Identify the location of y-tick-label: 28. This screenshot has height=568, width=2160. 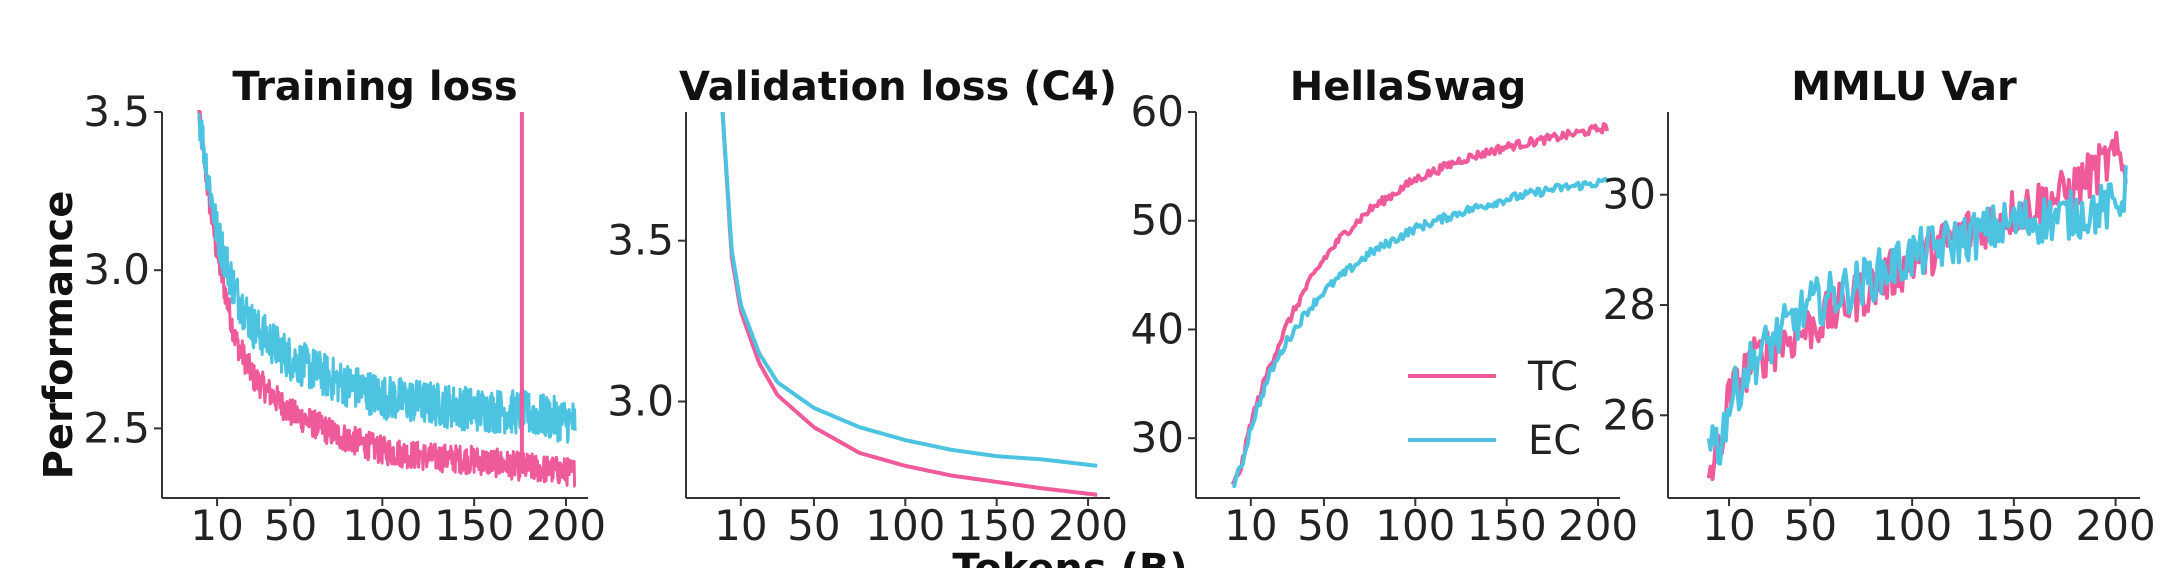
(1629, 304).